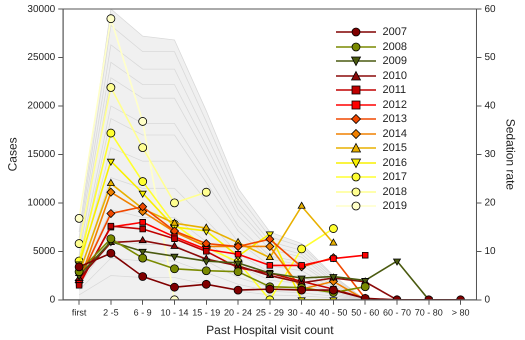 The height and width of the screenshot is (340, 525). I want to click on y2-tick-label: 0, so click(487, 300).